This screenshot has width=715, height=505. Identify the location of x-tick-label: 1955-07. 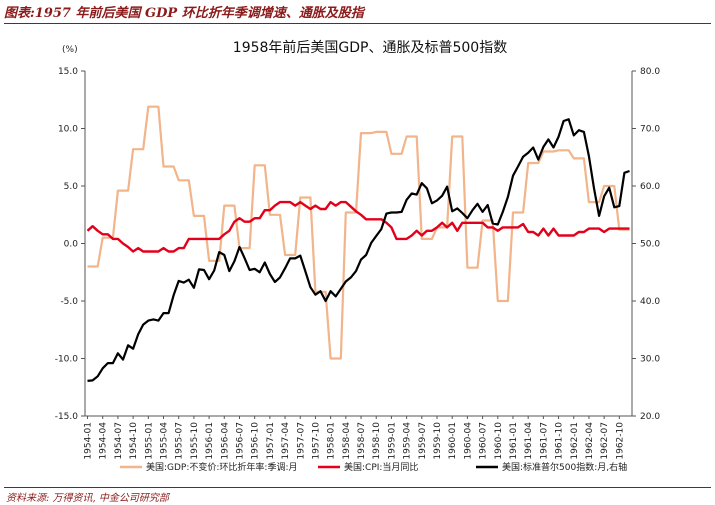
(180, 441).